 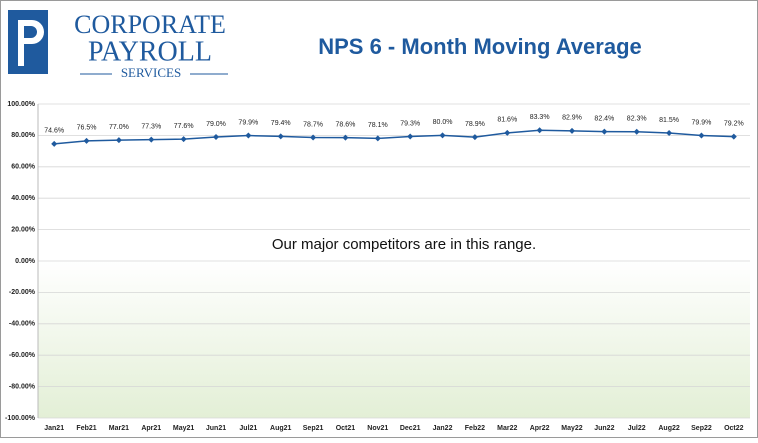 What do you see at coordinates (150, 51) in the screenshot?
I see `logo-line2: PAYROLL` at bounding box center [150, 51].